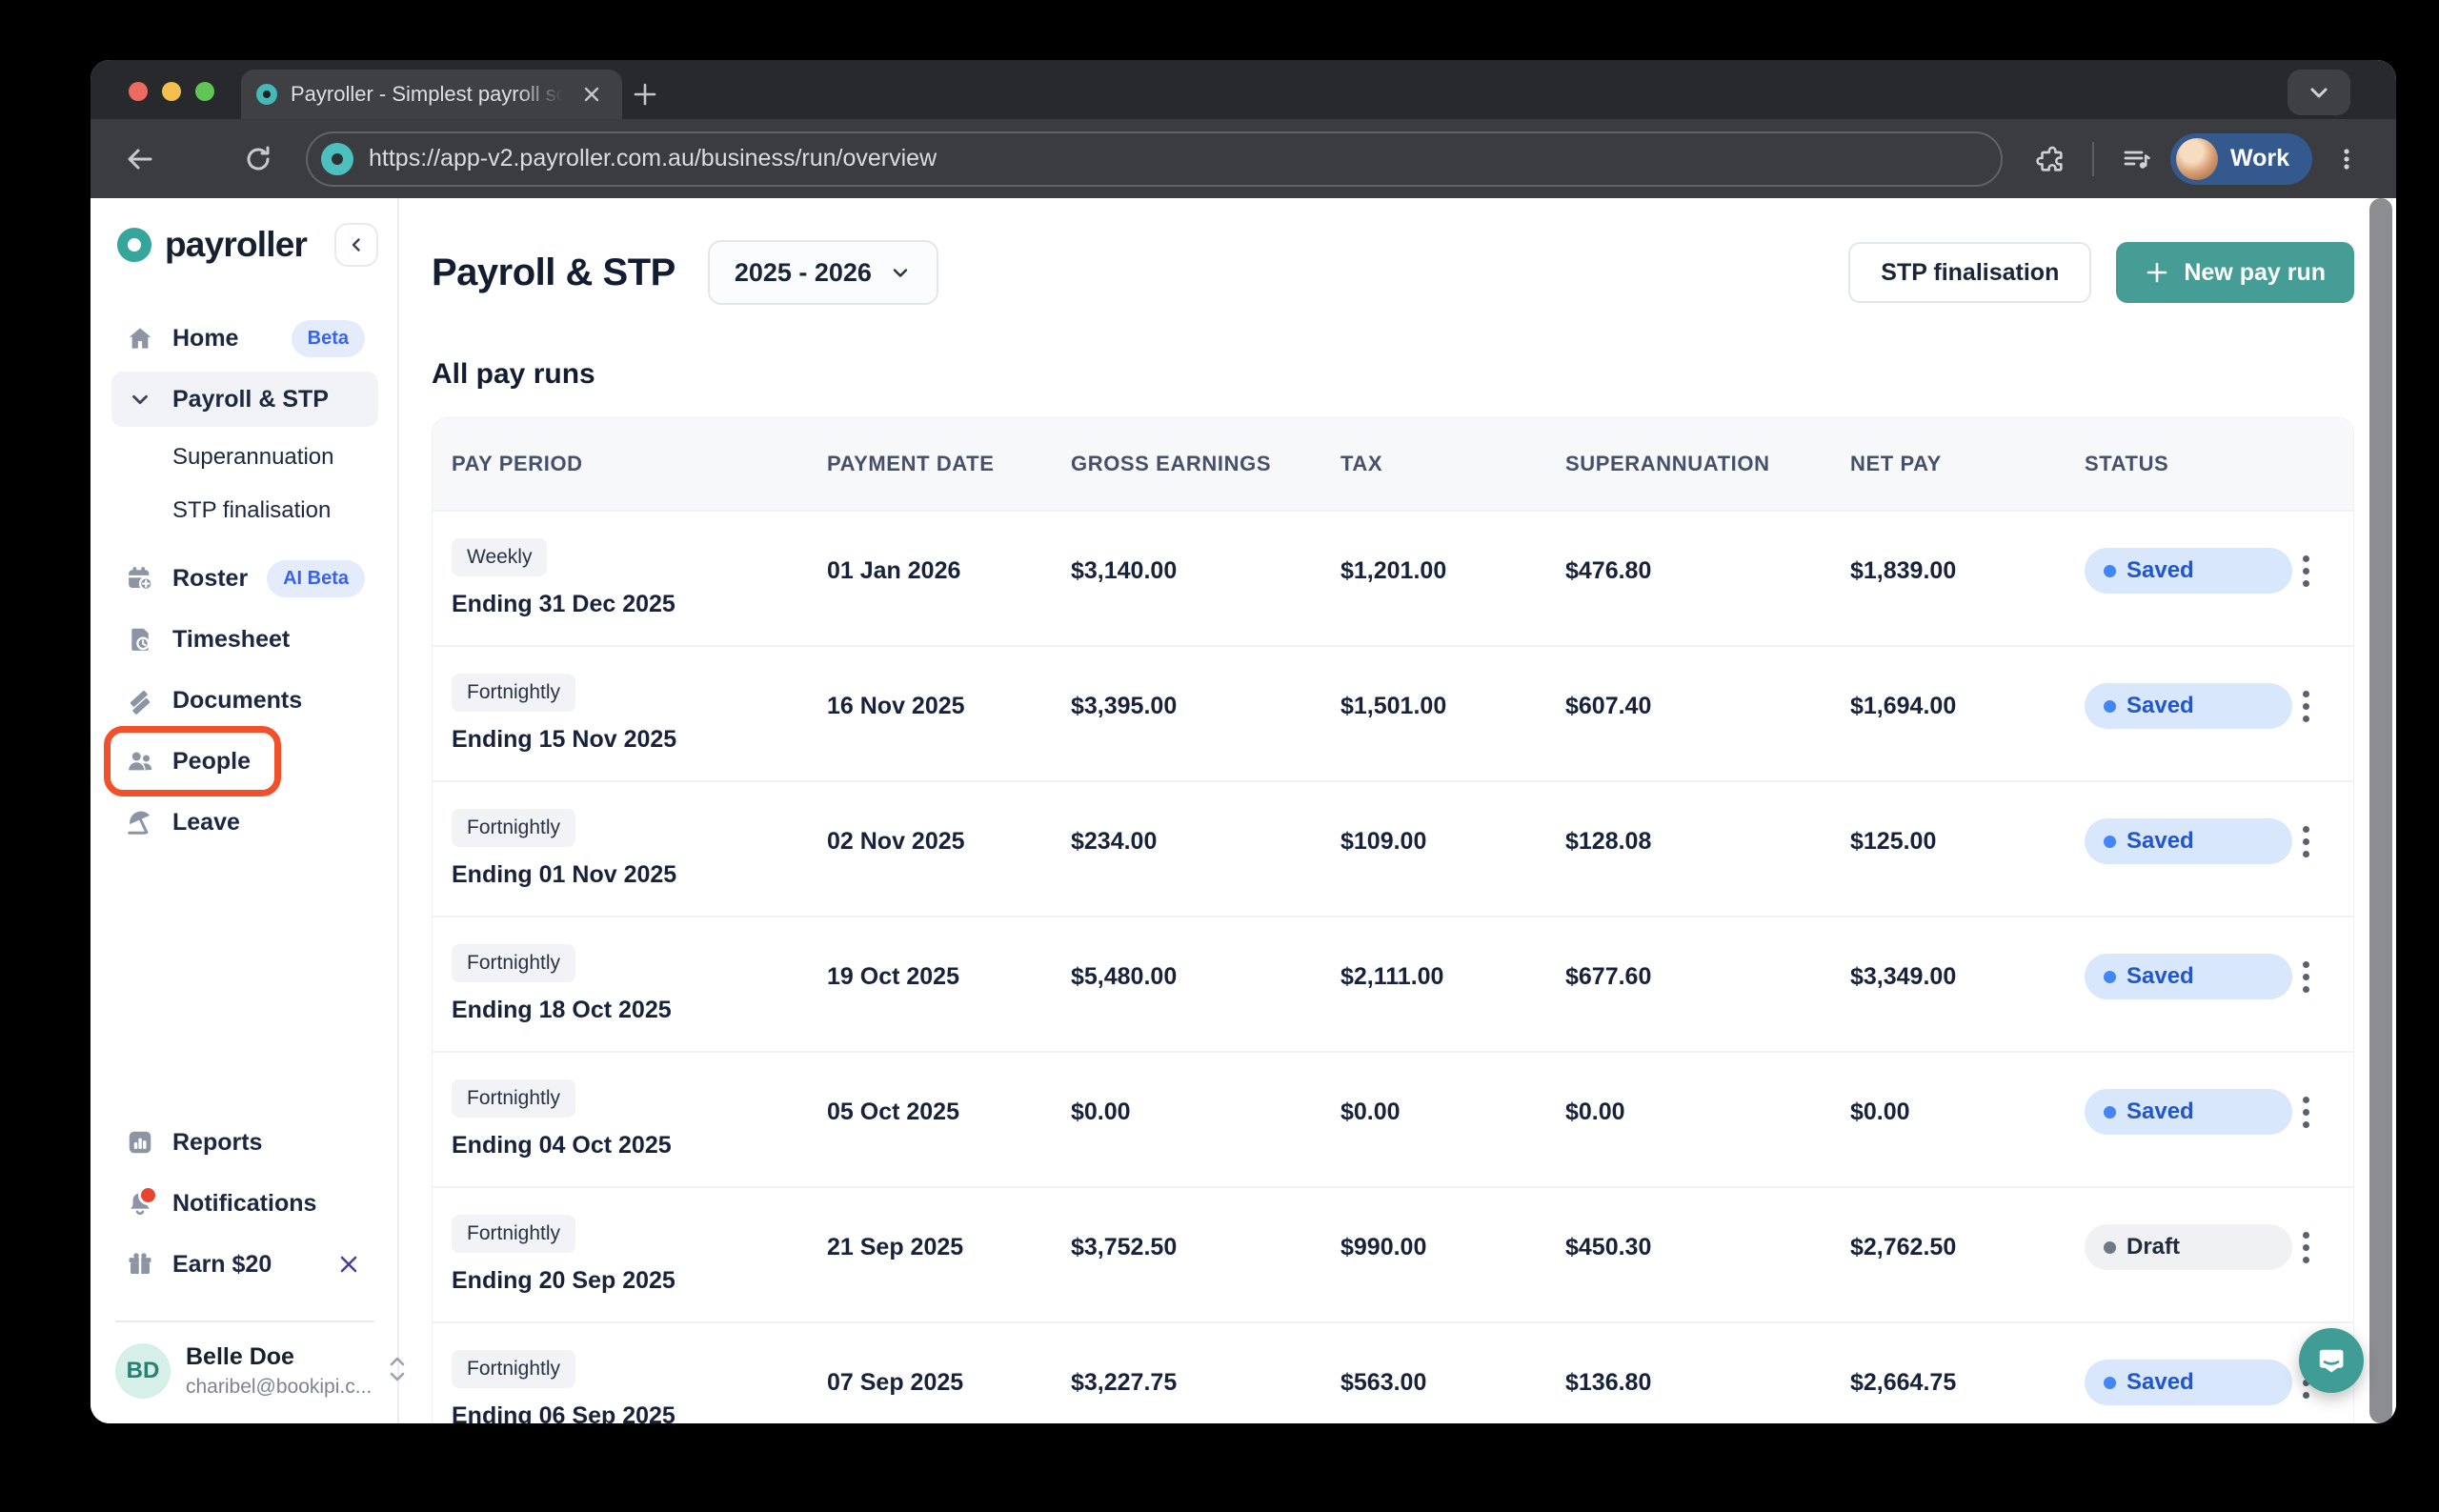 Image resolution: width=2439 pixels, height=1512 pixels. I want to click on minimize-window-icon, so click(171, 91).